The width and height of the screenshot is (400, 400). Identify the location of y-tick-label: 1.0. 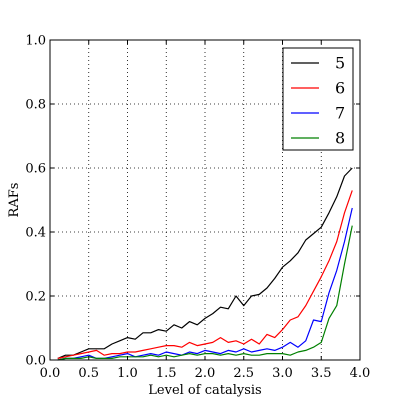
(35, 41).